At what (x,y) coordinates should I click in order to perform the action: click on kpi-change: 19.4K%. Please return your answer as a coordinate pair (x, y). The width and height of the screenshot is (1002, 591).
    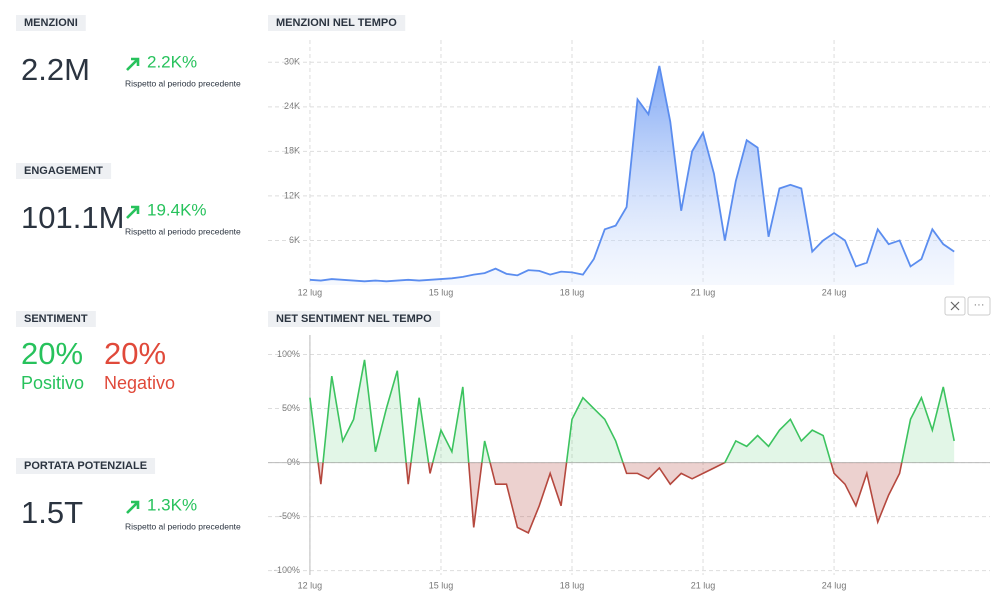
    Looking at the image, I should click on (177, 209).